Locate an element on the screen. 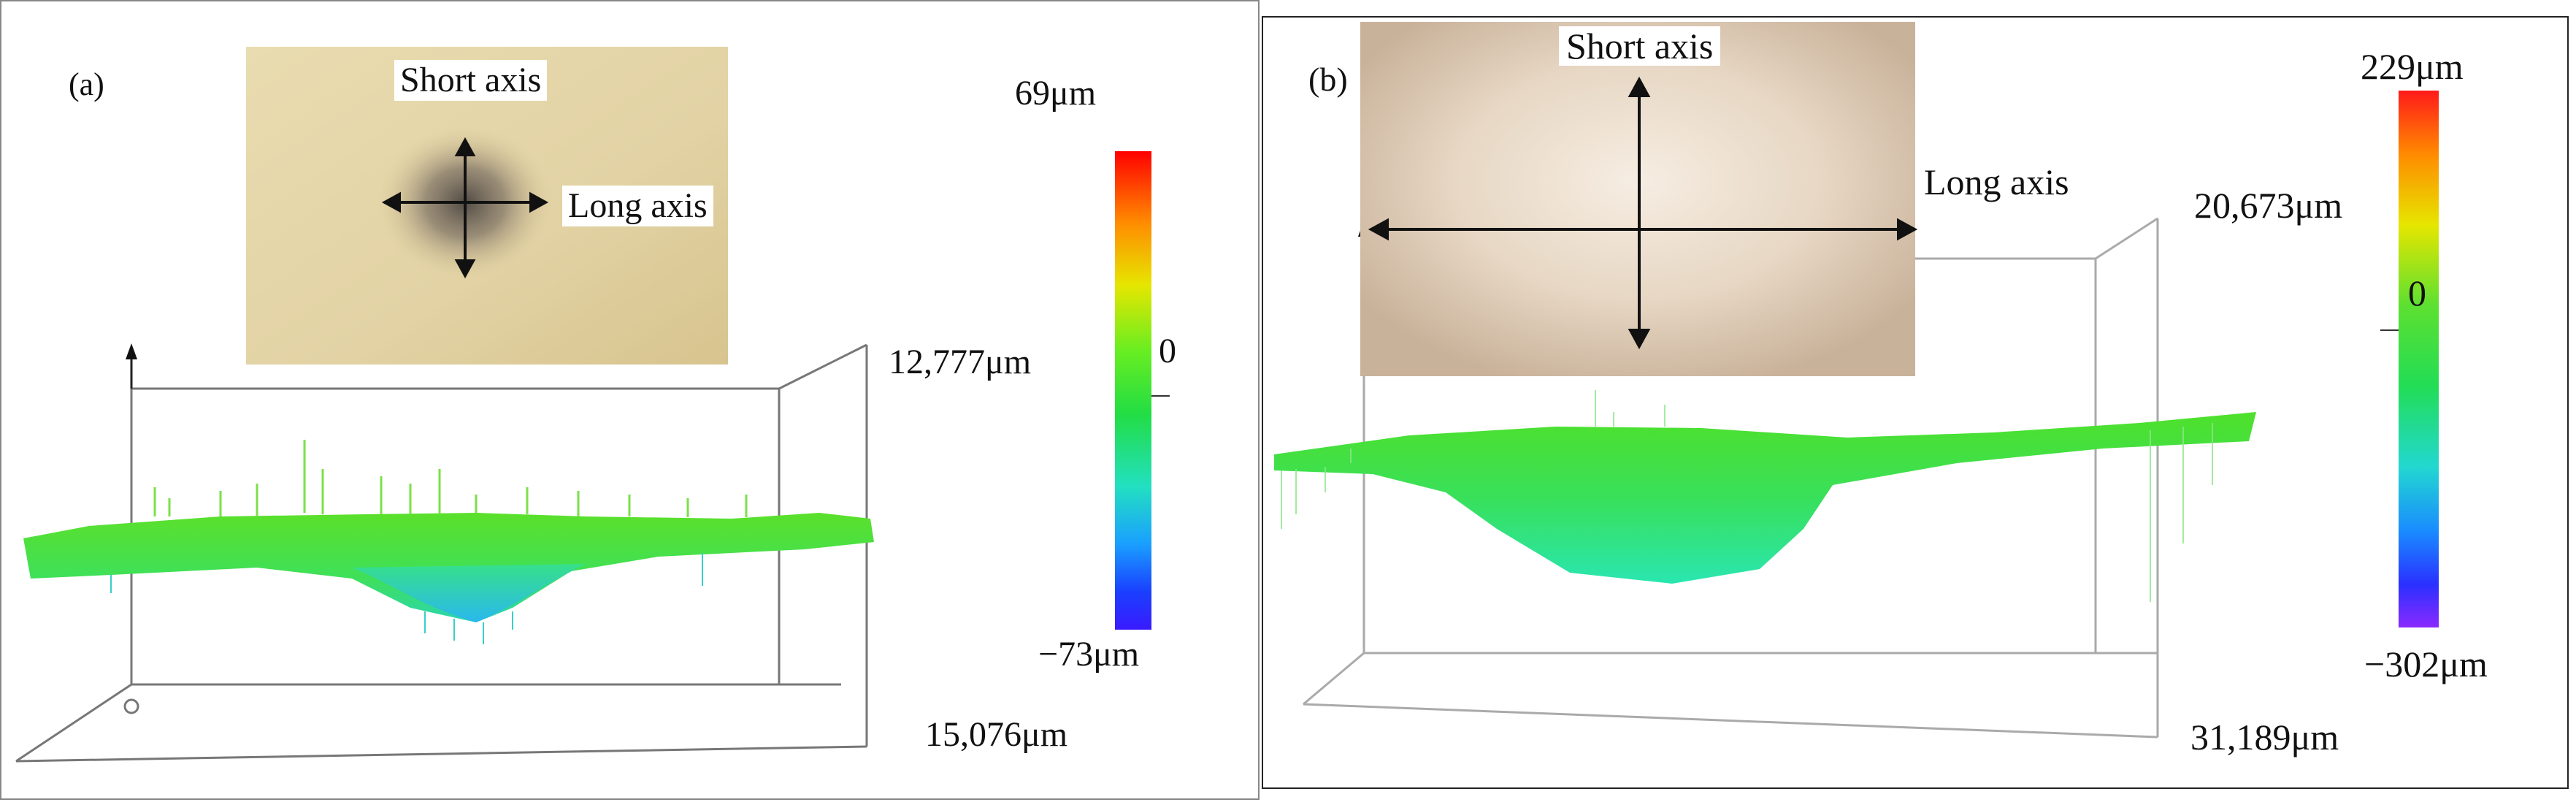 This screenshot has height=805, width=2576. scale-max-label-a: 69μm is located at coordinates (1056, 93).